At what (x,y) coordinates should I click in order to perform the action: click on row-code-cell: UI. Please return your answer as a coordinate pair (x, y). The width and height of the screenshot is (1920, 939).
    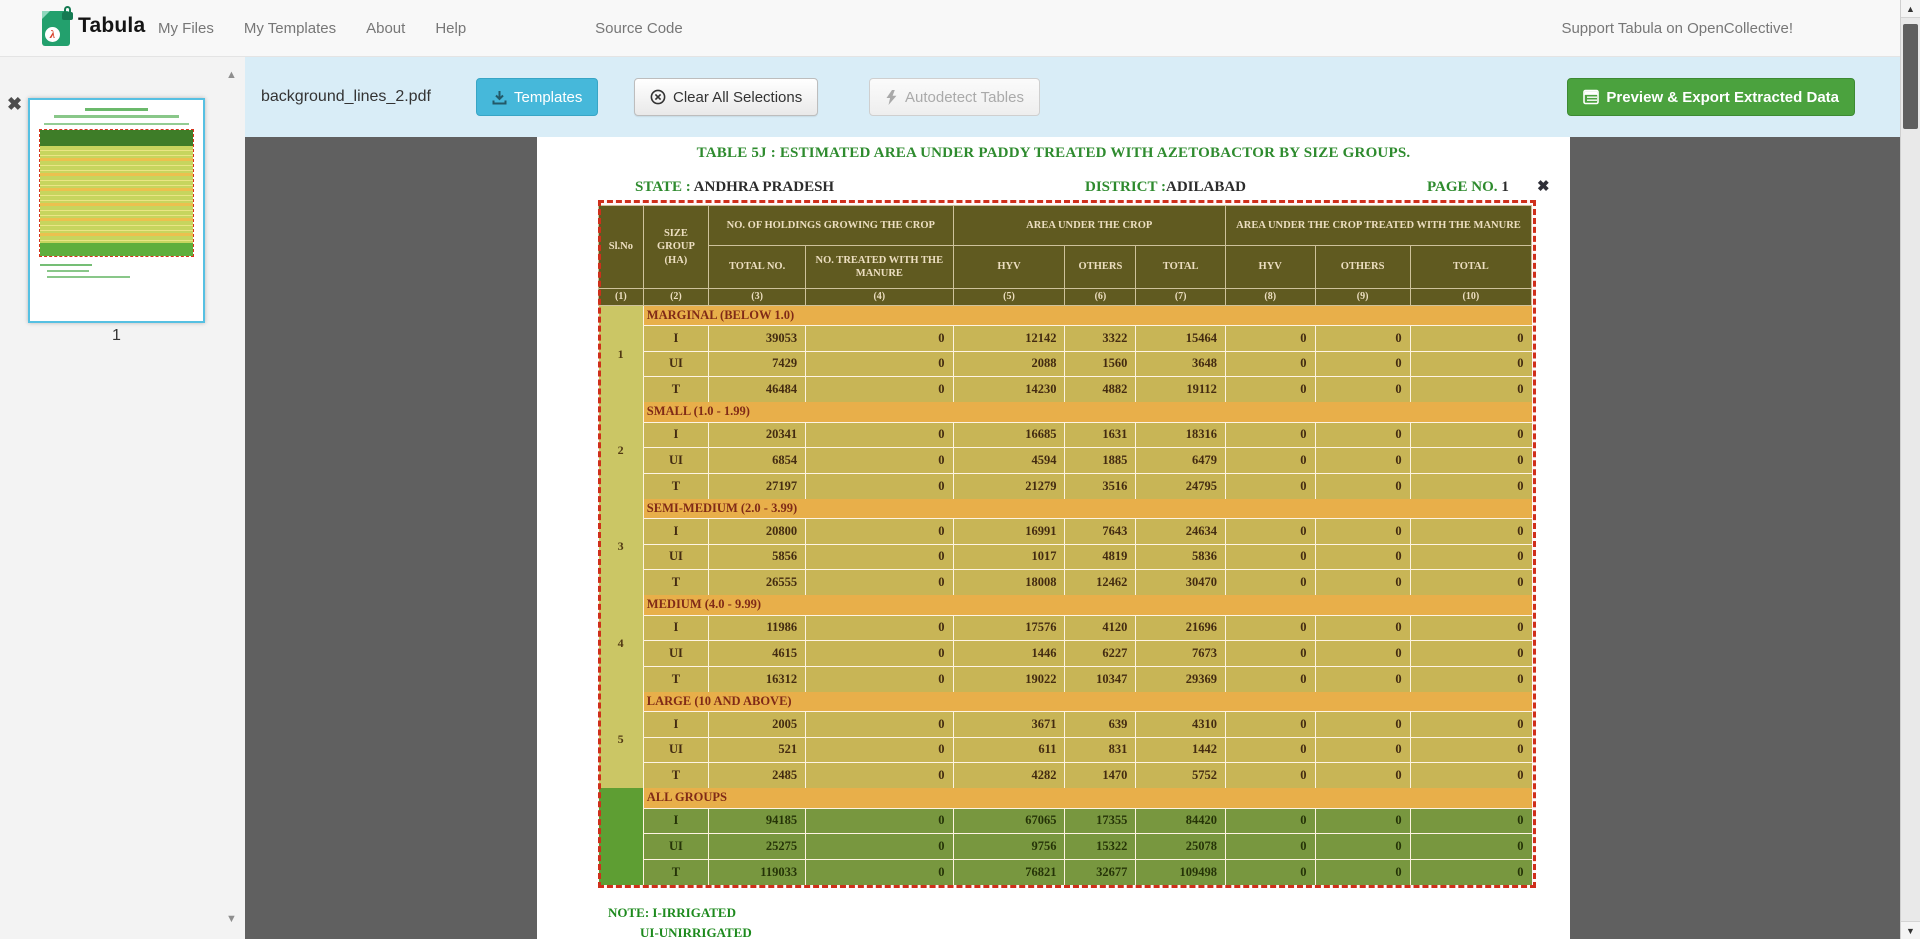
    Looking at the image, I should click on (675, 846).